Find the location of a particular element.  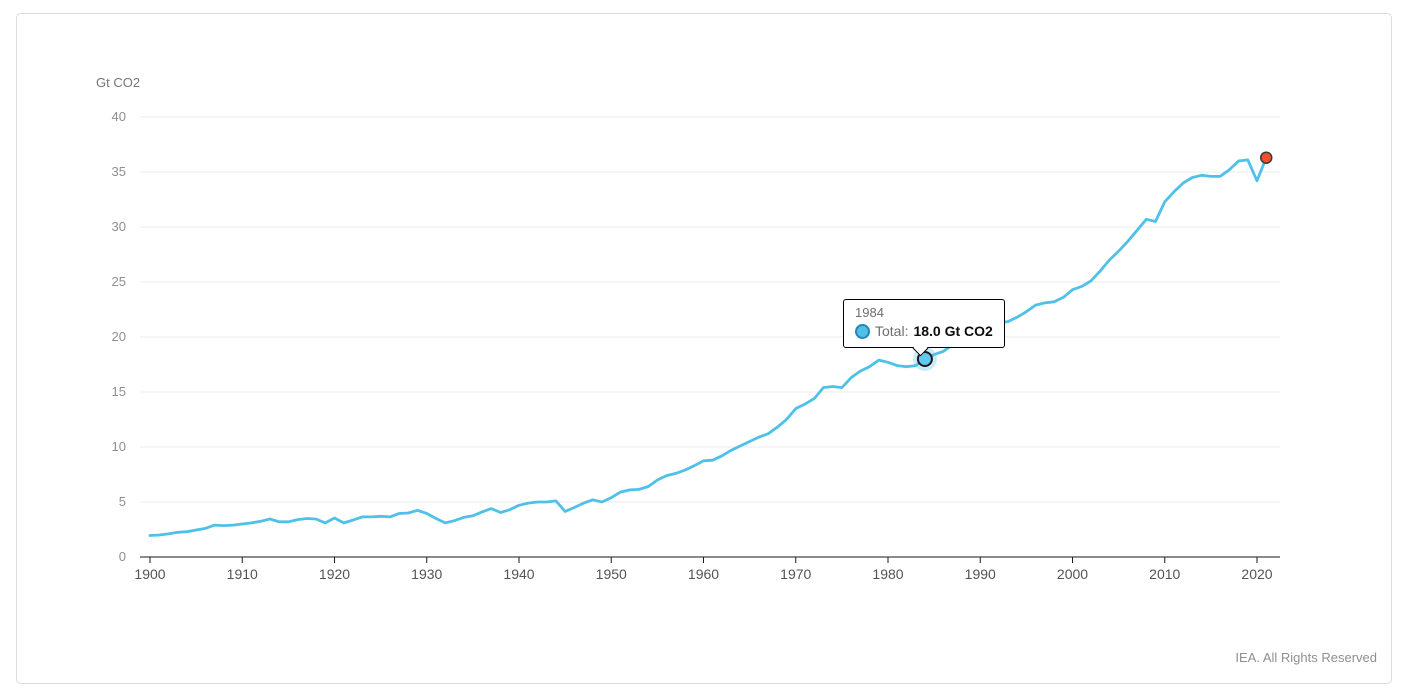

y-tick-label-25: 25 is located at coordinates (119, 281).